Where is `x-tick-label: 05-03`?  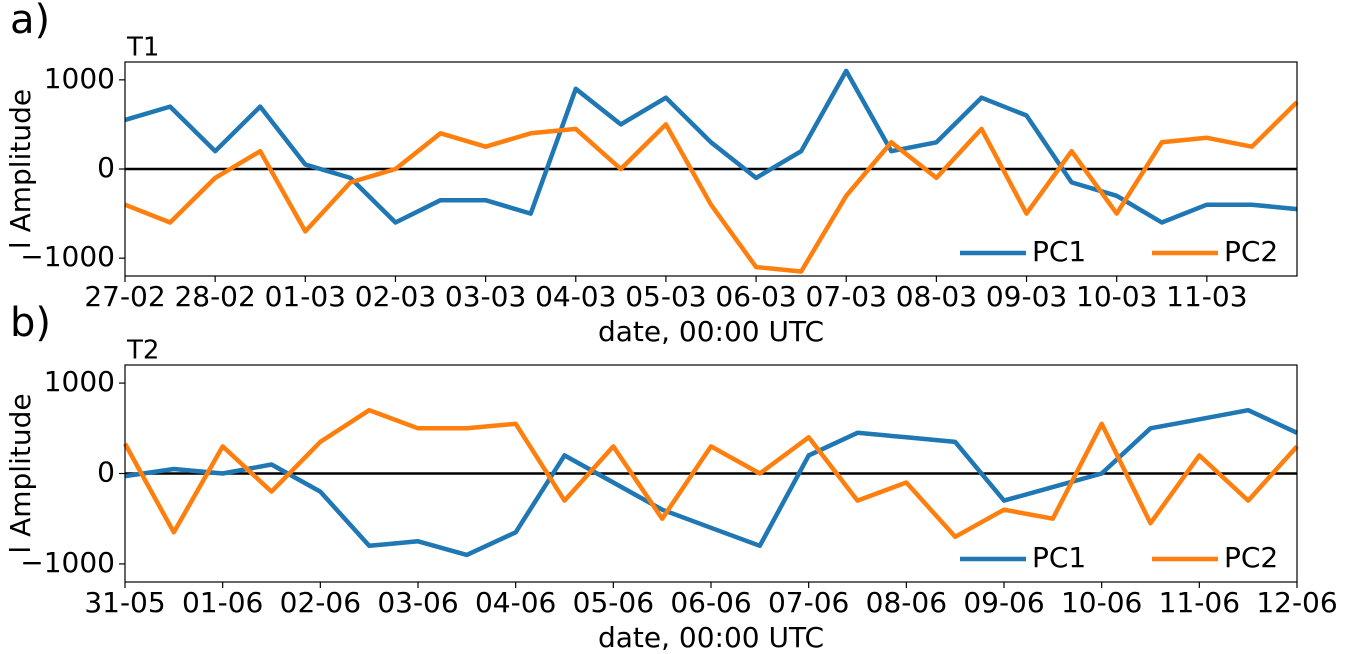
x-tick-label: 05-03 is located at coordinates (665, 296).